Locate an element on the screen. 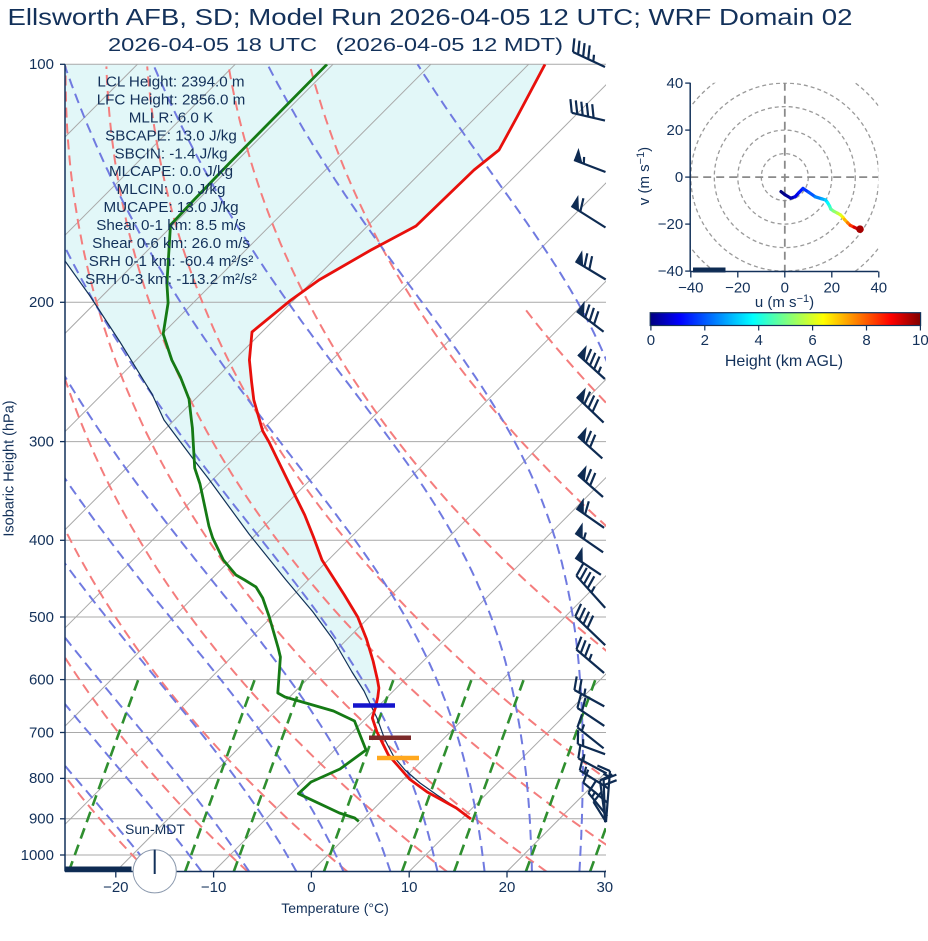 The height and width of the screenshot is (941, 928). svg-text: Isobaric Height (hPa) is located at coordinates (10, 468).